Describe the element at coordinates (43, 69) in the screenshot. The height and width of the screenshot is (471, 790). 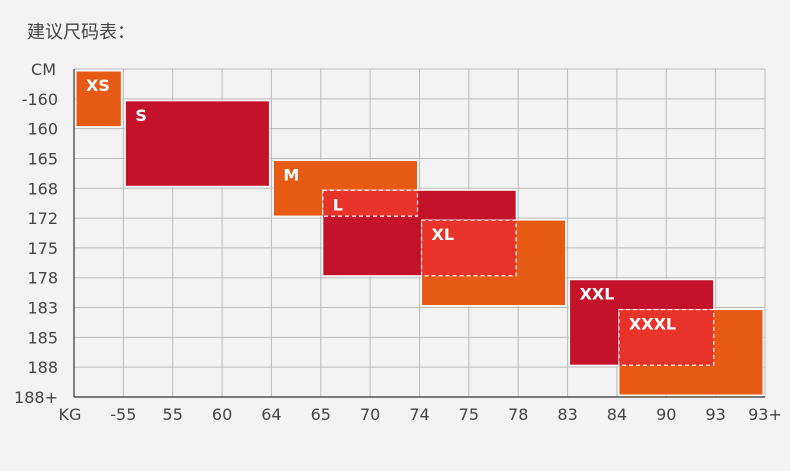
I see `y-unit-label: CM` at that location.